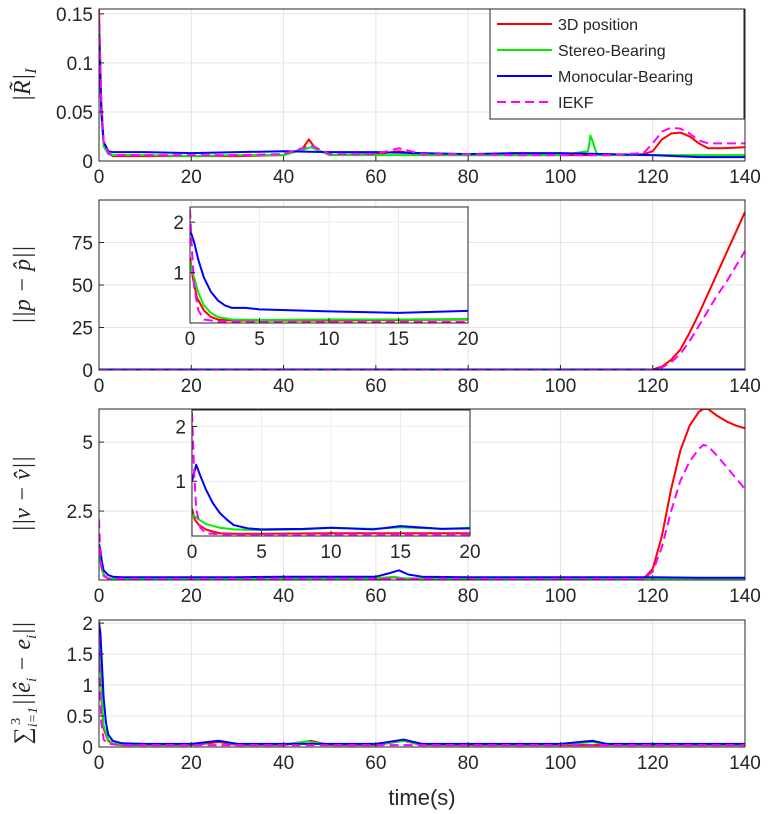  I want to click on inset-axes-1: 0 5 10 15 20 1 2, so click(326, 278).